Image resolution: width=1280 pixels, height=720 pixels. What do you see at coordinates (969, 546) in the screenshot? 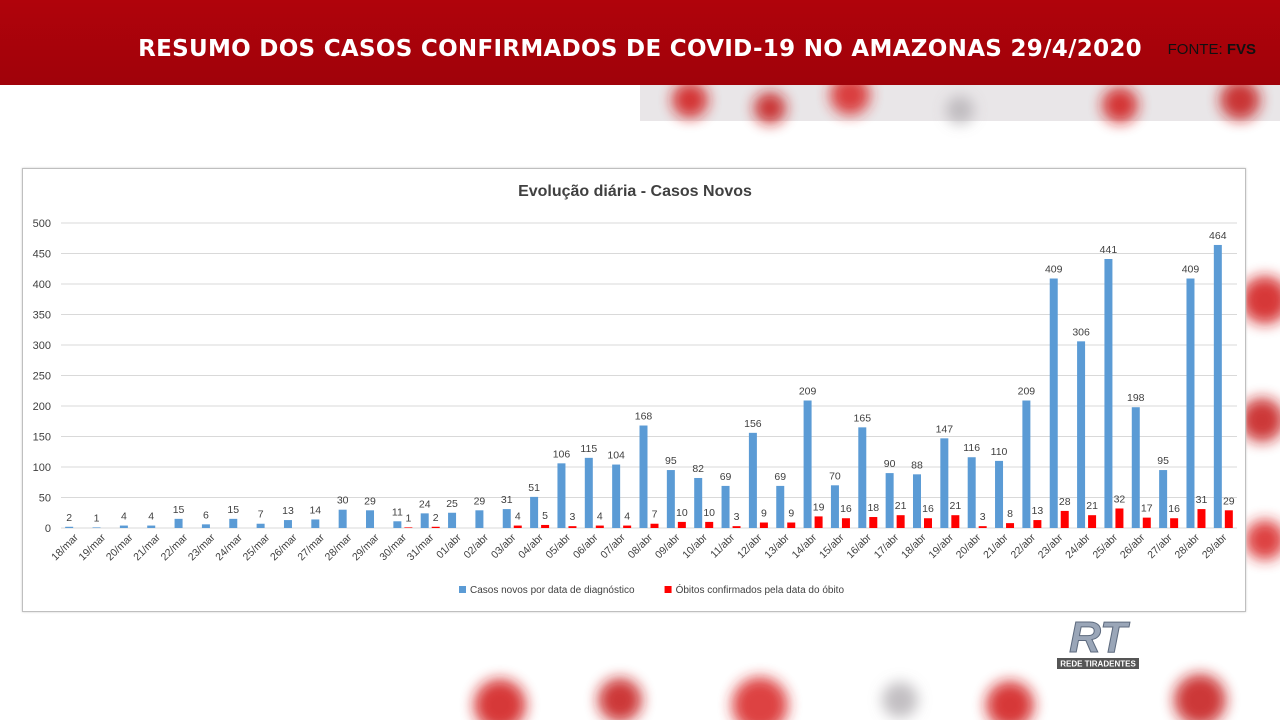
I see `x-tick-label: 20/abr` at bounding box center [969, 546].